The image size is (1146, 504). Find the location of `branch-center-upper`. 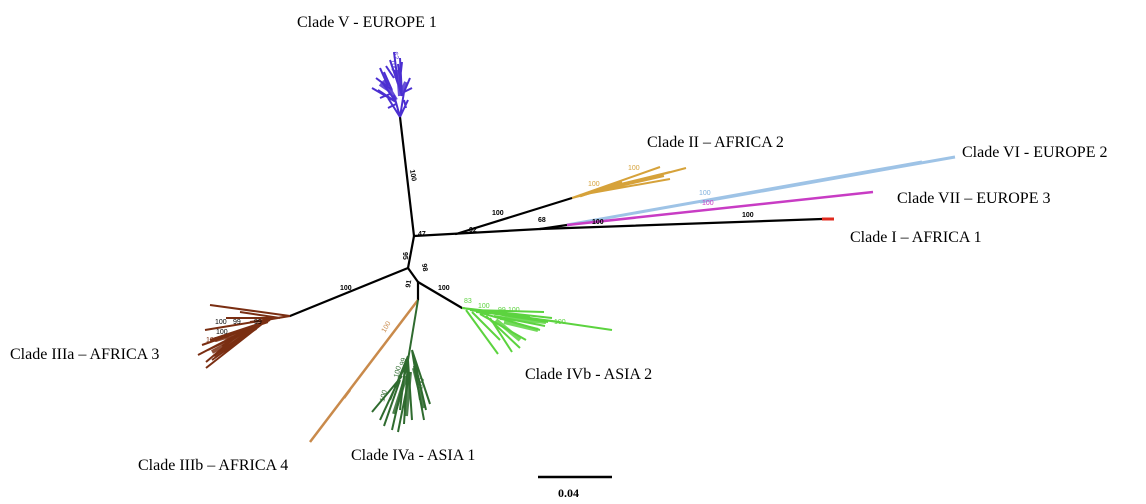

branch-center-upper is located at coordinates (411, 252).